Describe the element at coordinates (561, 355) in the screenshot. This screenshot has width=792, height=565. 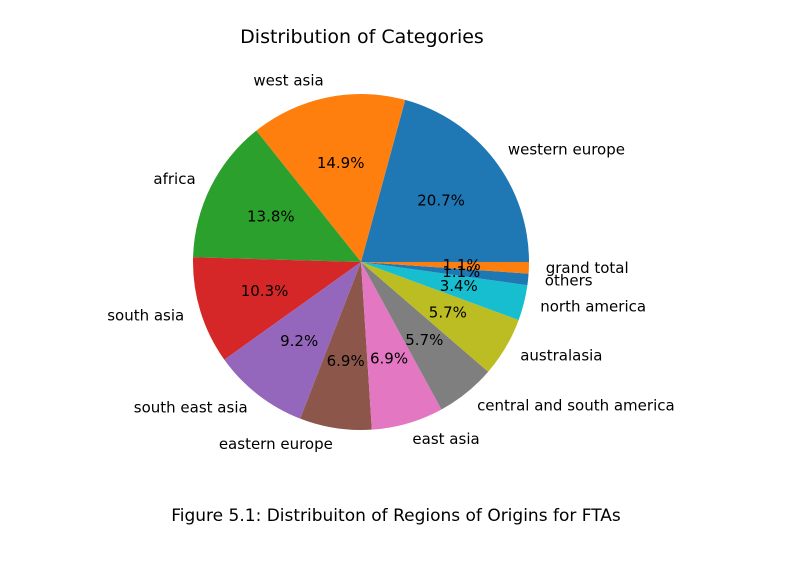
I see `category-label-australasia: australasia` at that location.